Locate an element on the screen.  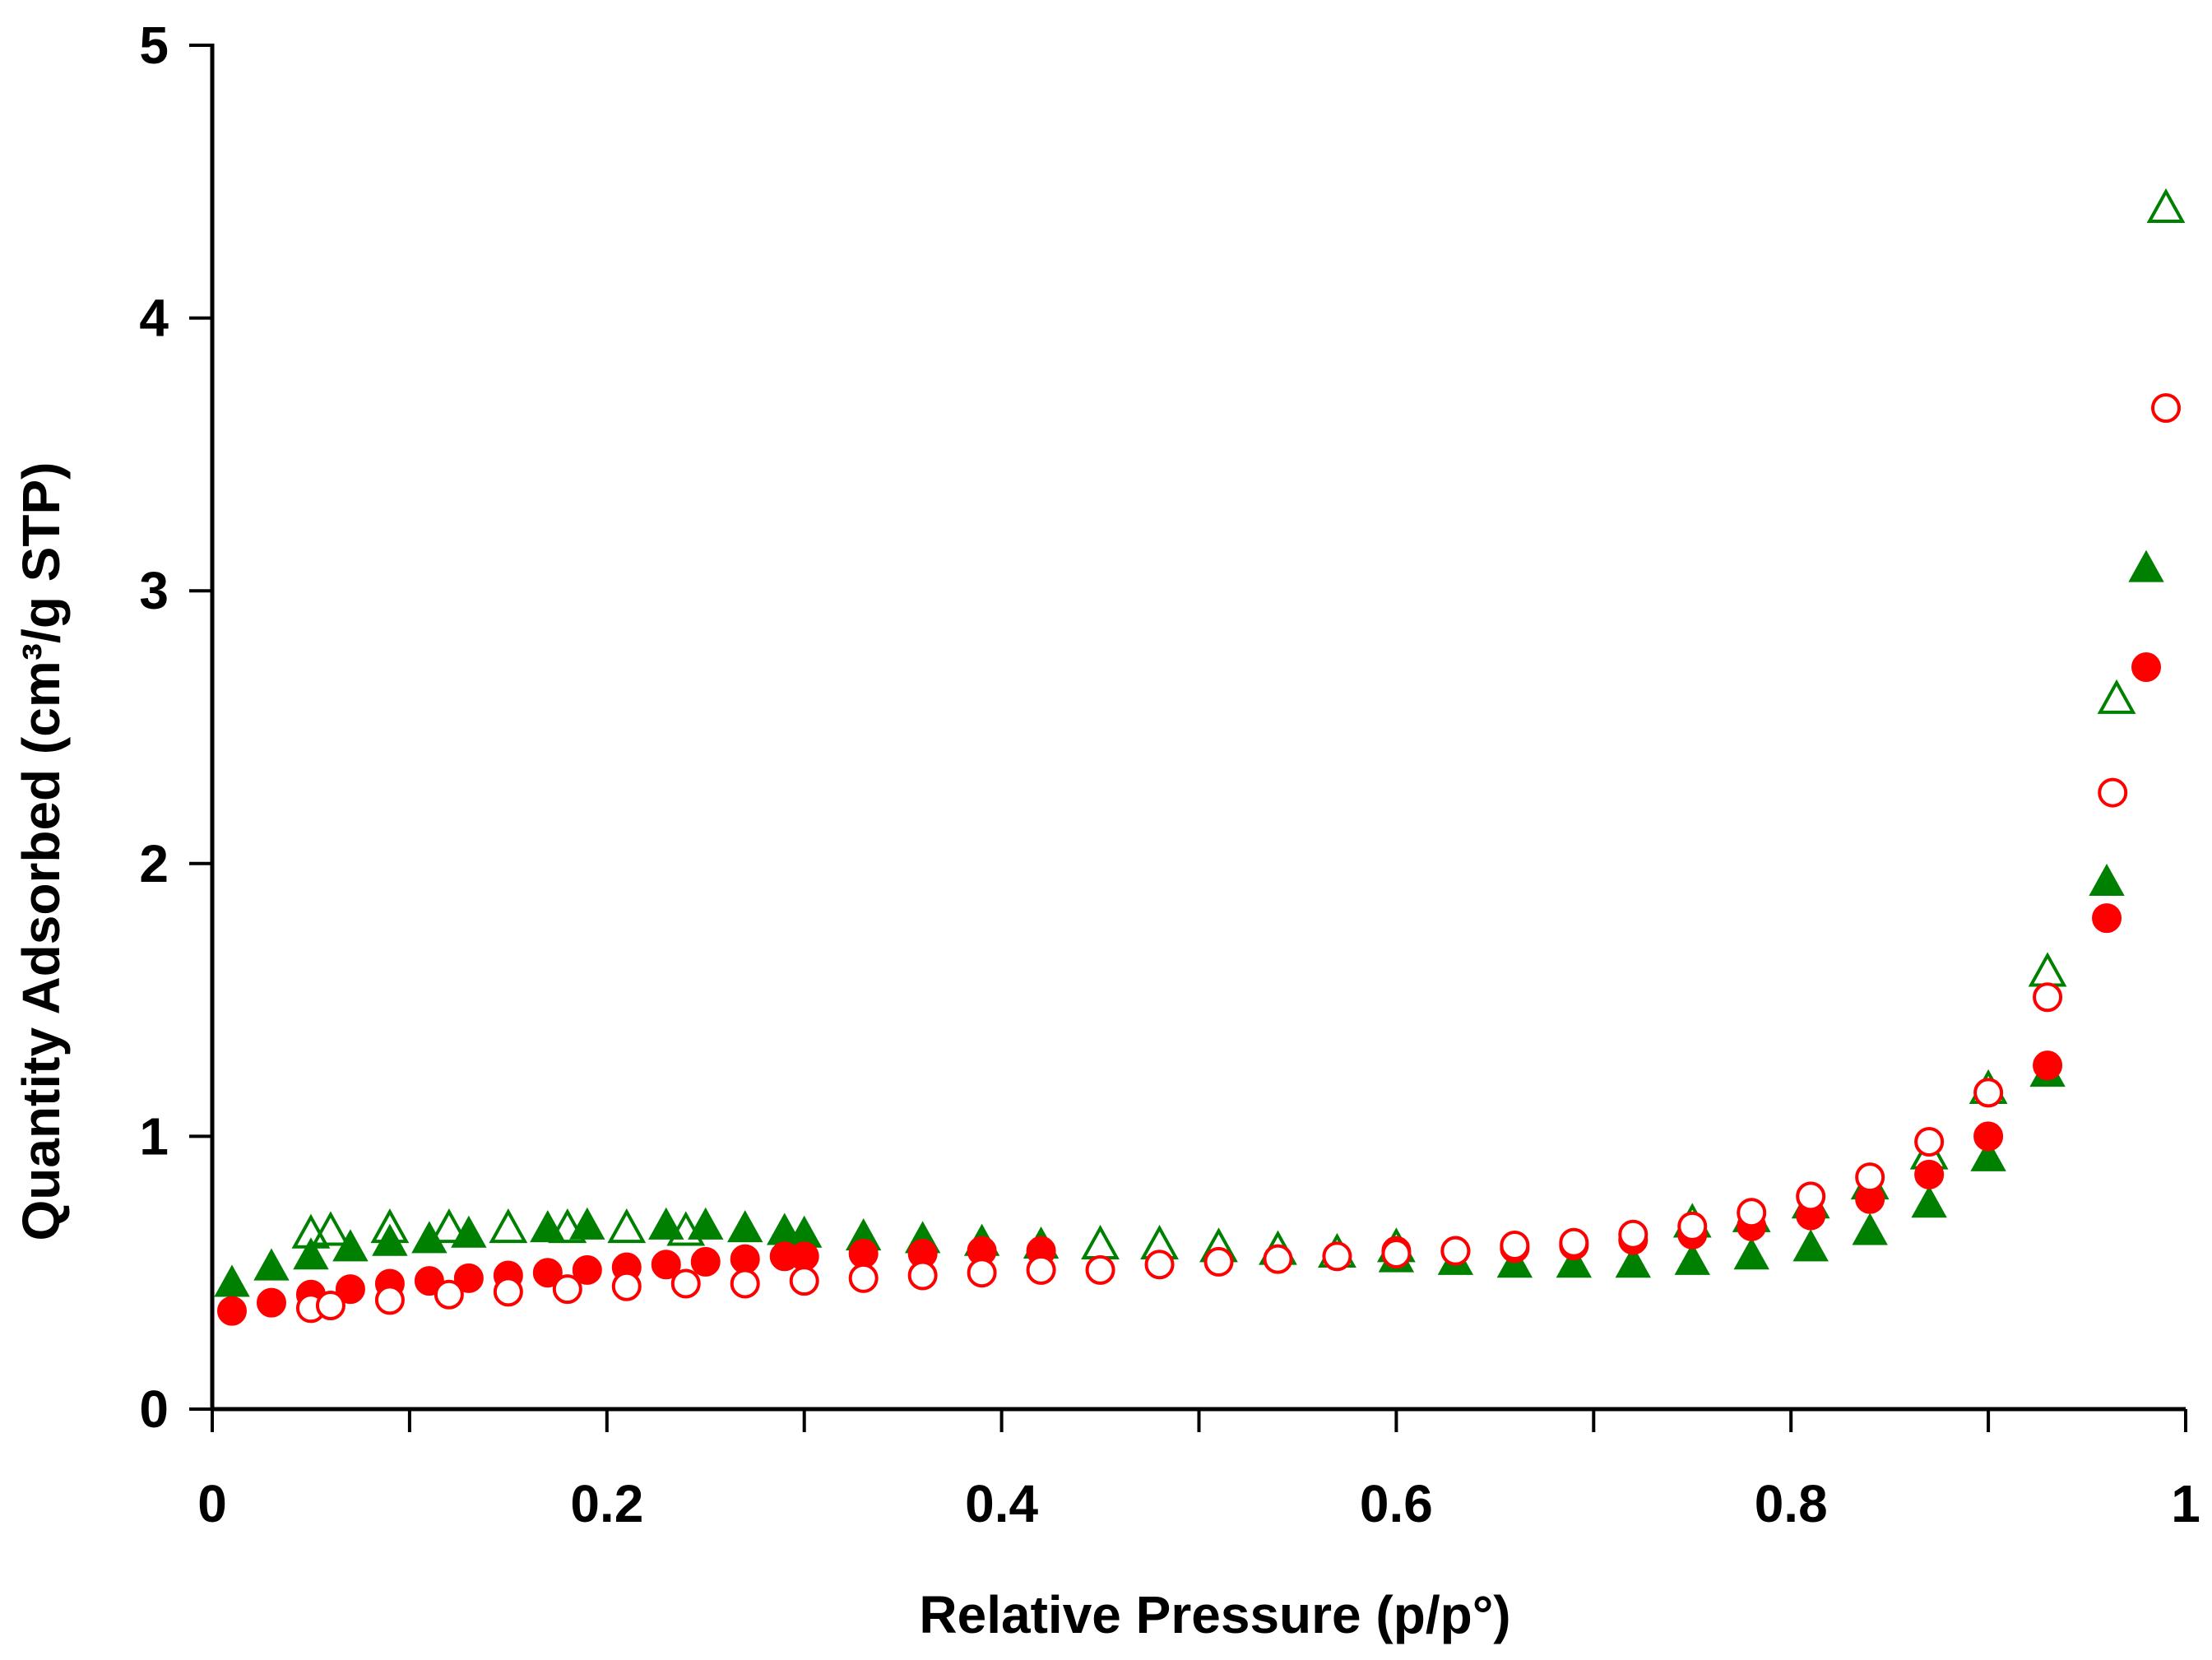
y-tick-label: 1 is located at coordinates (154, 1136).